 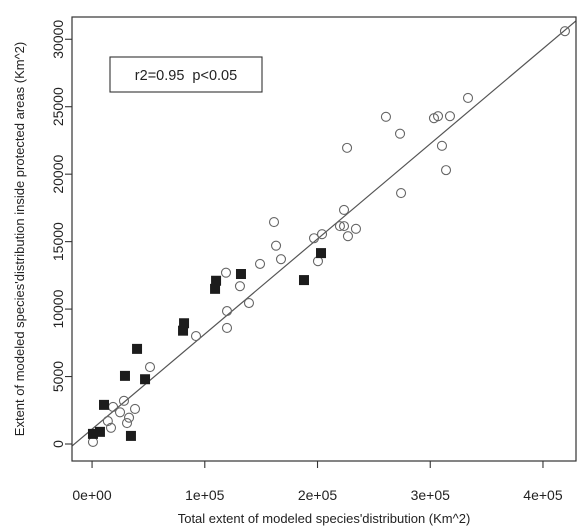 I want to click on annotation-box, so click(x=186, y=74).